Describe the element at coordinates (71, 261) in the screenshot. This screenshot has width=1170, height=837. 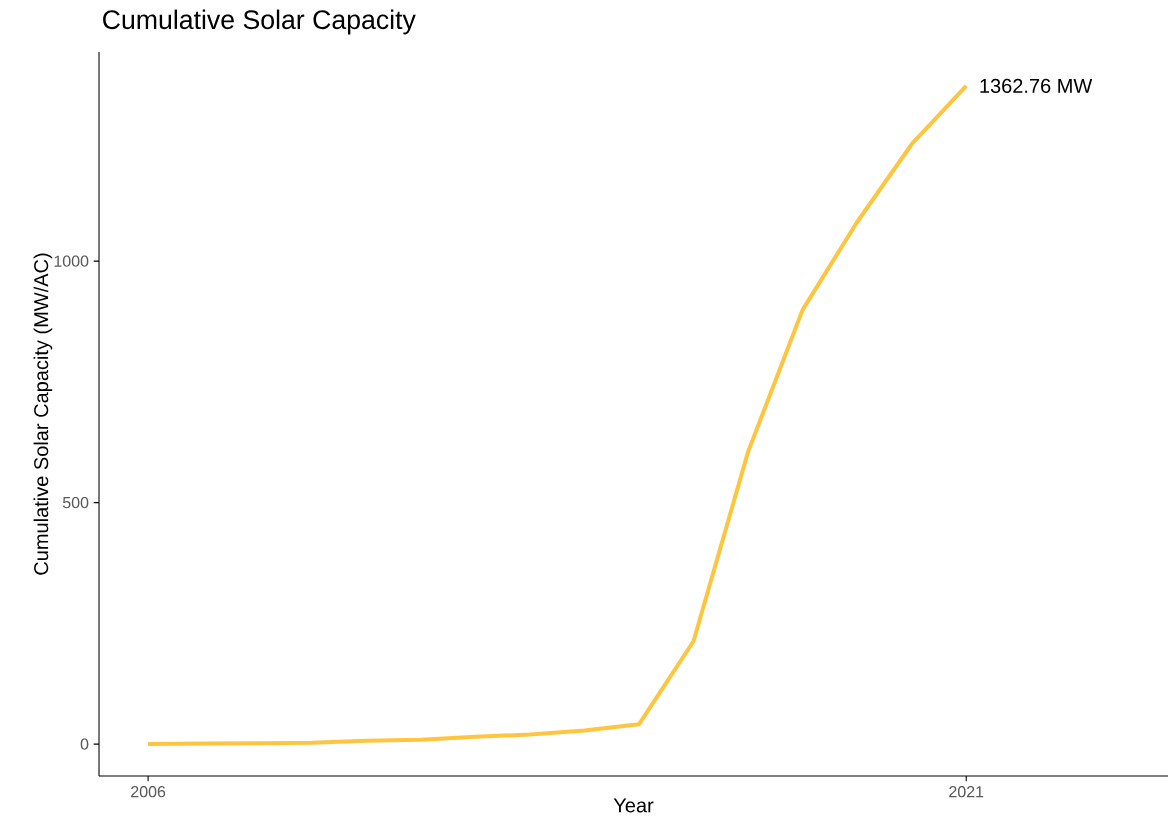
I see `y-tick-label: 1000` at that location.